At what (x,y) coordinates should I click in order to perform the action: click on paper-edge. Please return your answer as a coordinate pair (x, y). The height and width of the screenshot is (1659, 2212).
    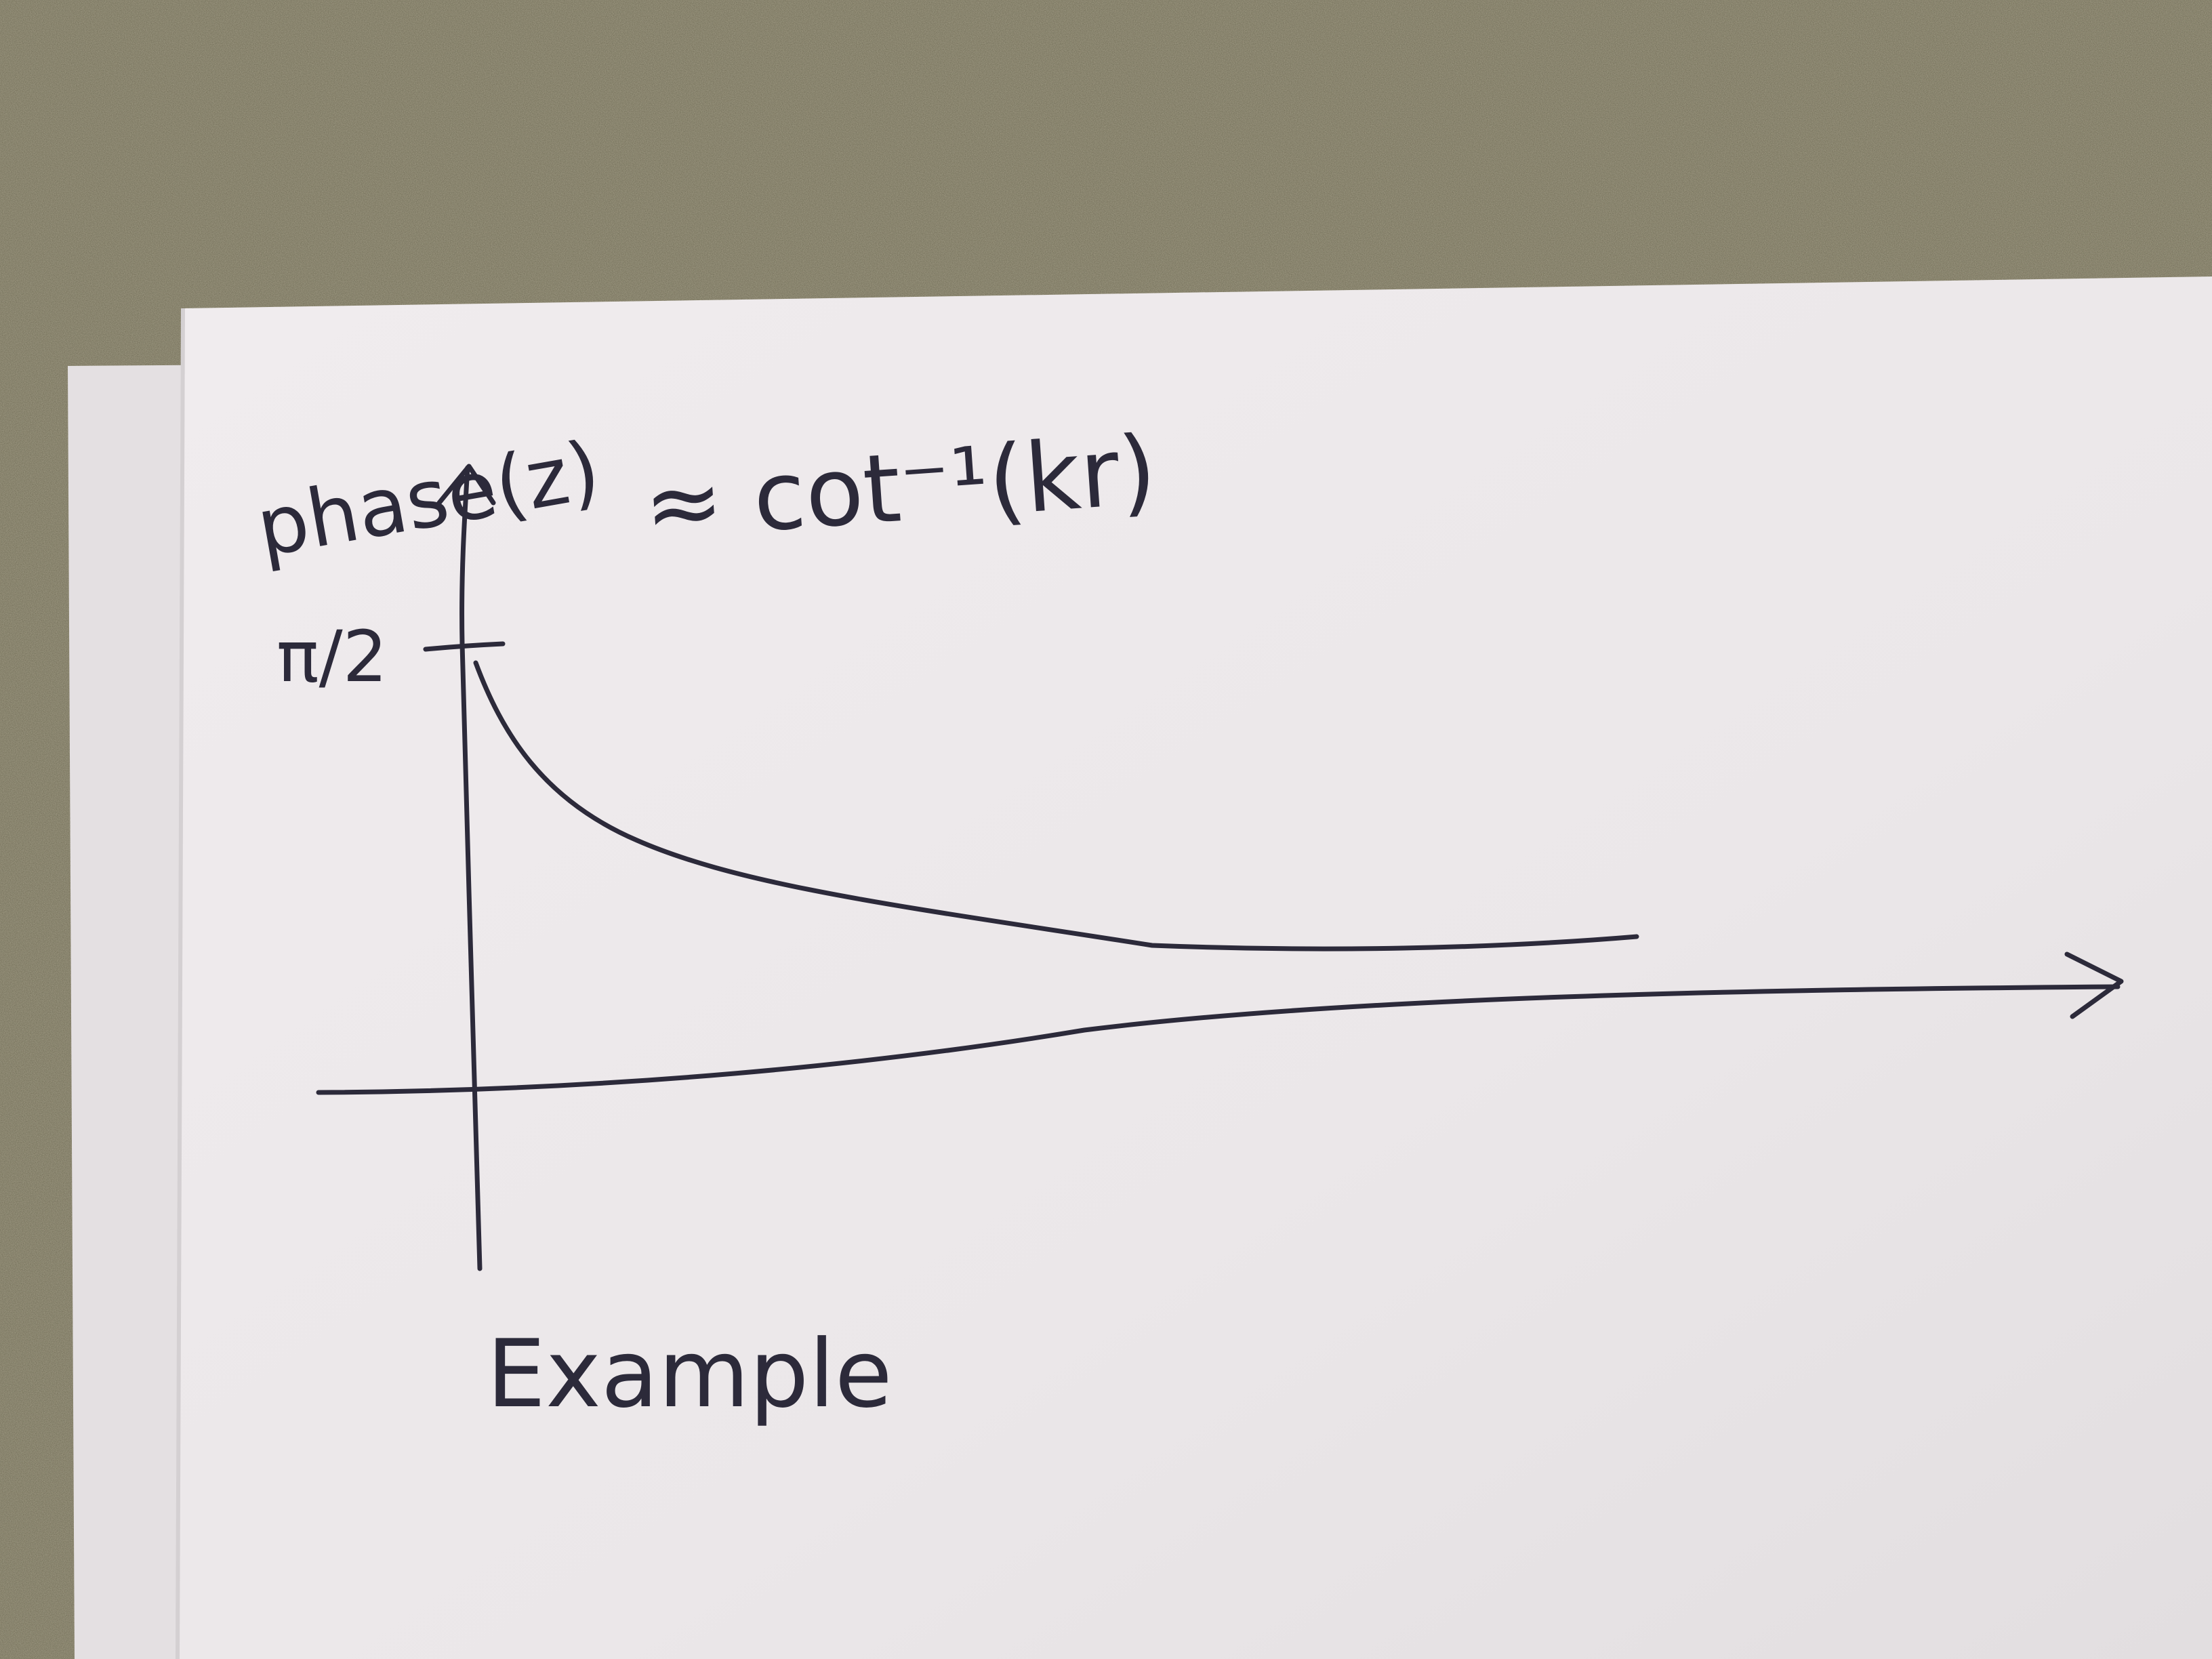
    Looking at the image, I should click on (180, 984).